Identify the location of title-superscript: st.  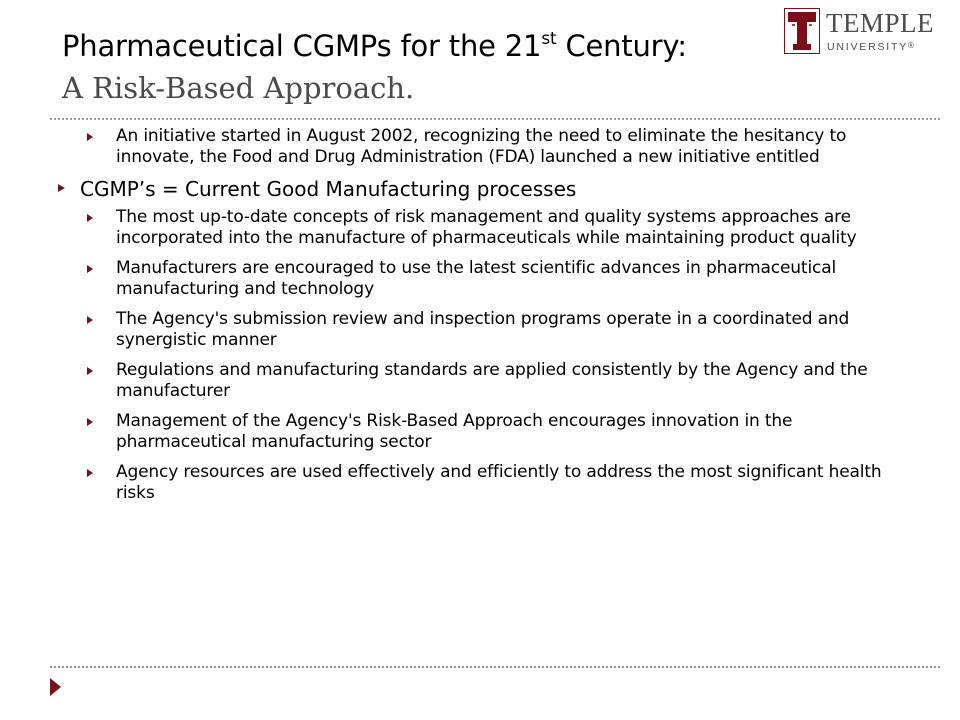
(549, 39).